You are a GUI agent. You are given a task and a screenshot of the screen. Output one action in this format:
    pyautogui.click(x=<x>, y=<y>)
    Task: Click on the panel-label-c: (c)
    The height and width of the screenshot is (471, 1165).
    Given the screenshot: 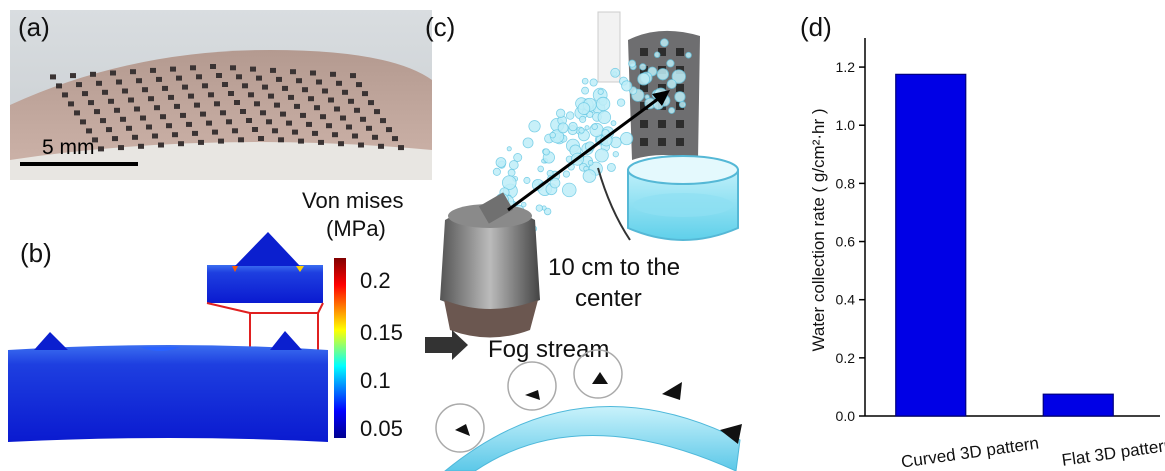 What is the action you would take?
    pyautogui.click(x=440, y=27)
    